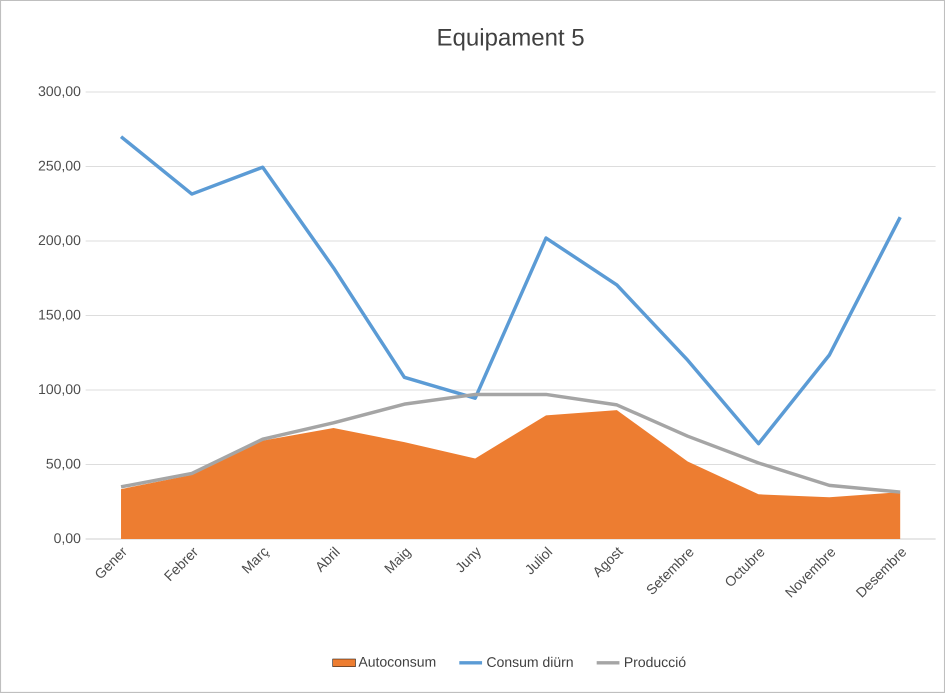  Describe the element at coordinates (59, 92) in the screenshot. I see `y-tick-label: 300,00` at that location.